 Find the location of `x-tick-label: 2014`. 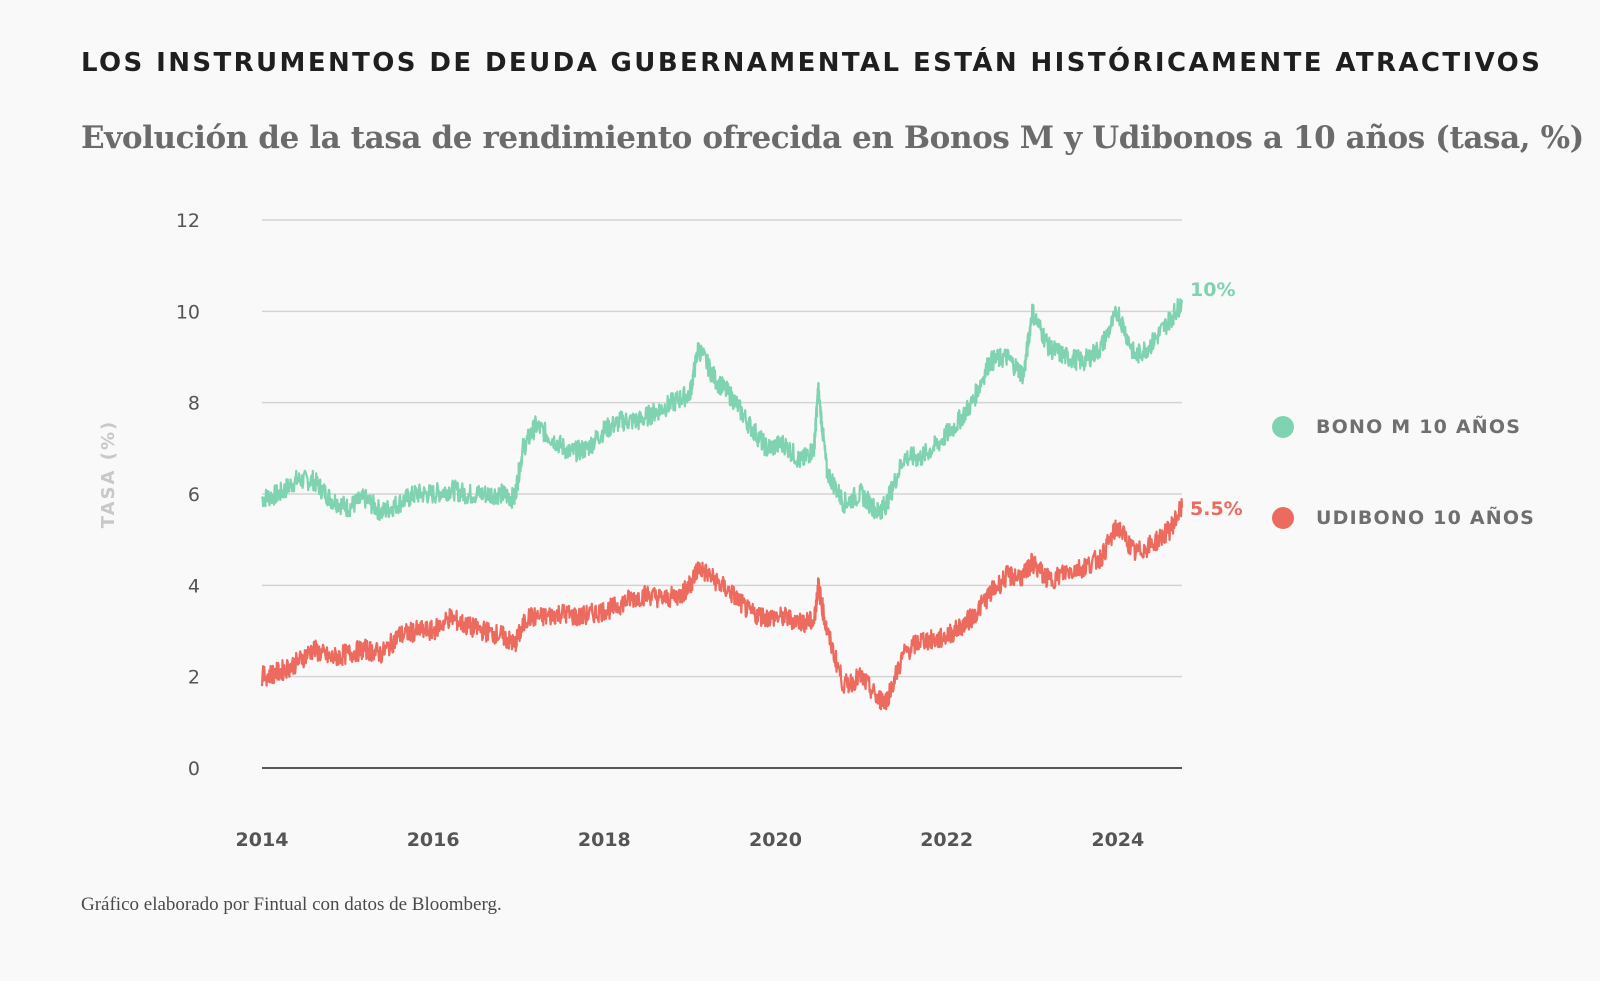

x-tick-label: 2014 is located at coordinates (262, 840).